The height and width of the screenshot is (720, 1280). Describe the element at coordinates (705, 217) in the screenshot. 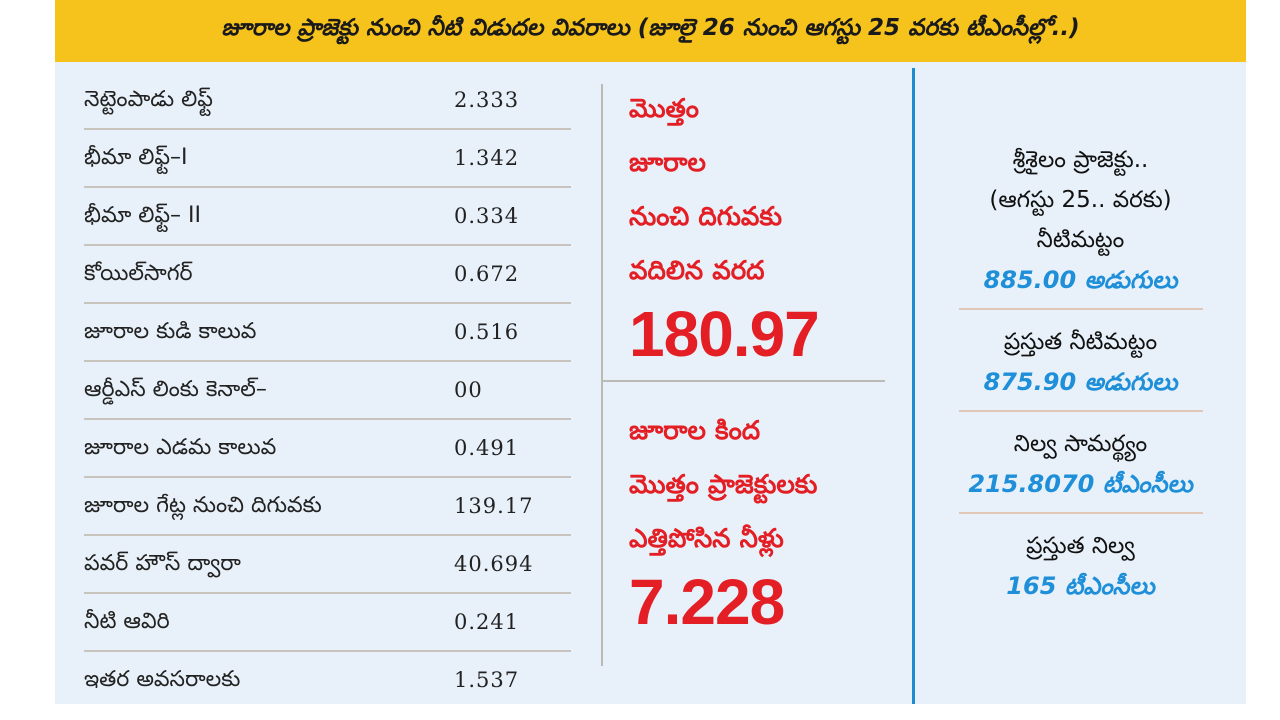

I see `flood-caption-line: నుంచి దిగువకు` at that location.